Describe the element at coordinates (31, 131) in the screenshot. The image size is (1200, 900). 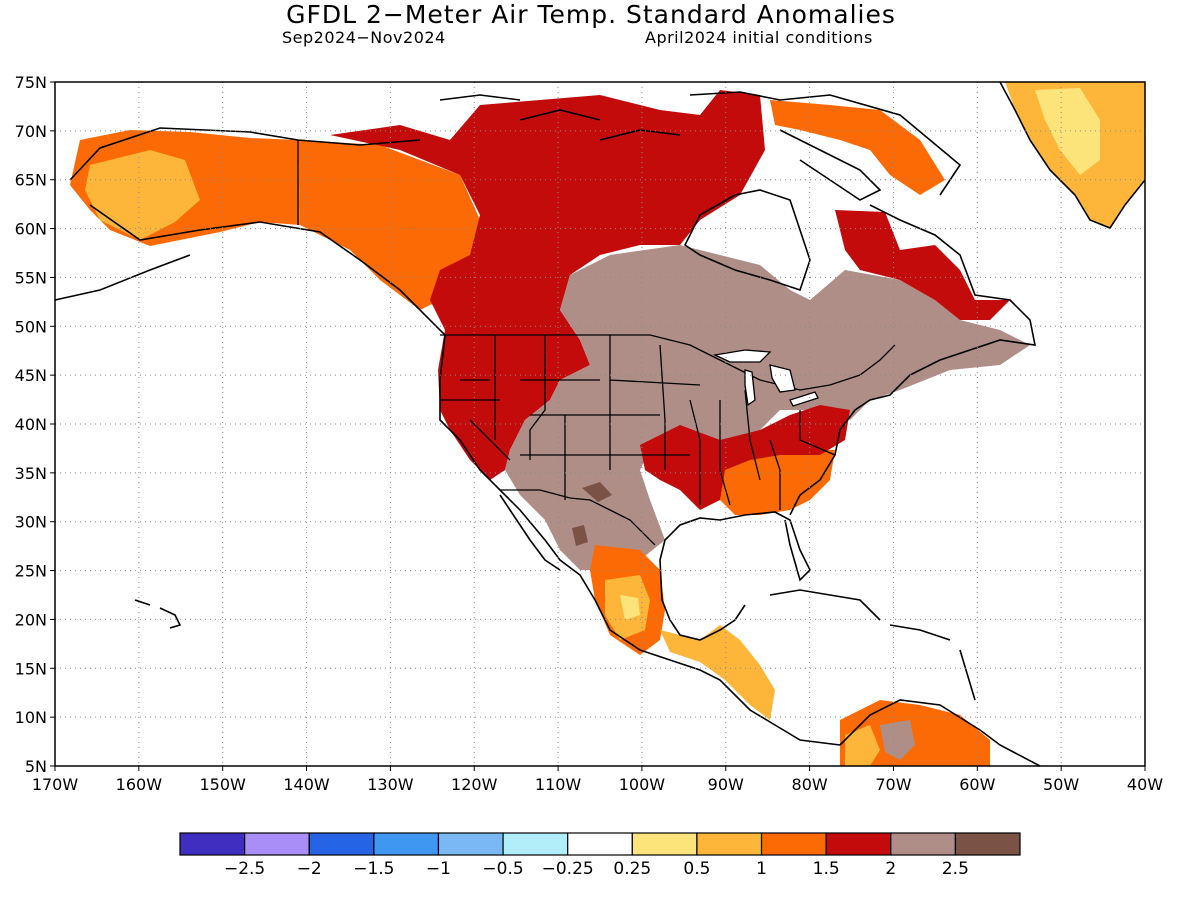
I see `lat-tick-label: 70N` at that location.